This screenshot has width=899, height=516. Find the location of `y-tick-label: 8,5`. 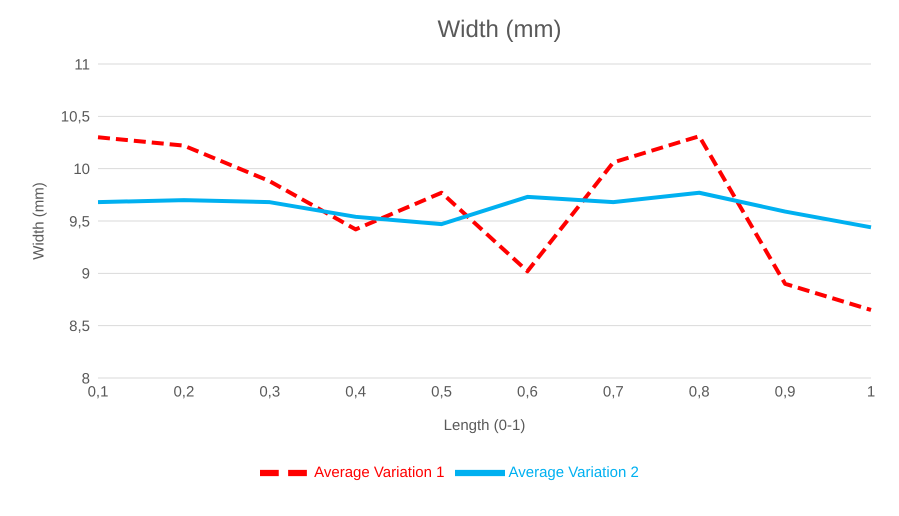

y-tick-label: 8,5 is located at coordinates (79, 326).